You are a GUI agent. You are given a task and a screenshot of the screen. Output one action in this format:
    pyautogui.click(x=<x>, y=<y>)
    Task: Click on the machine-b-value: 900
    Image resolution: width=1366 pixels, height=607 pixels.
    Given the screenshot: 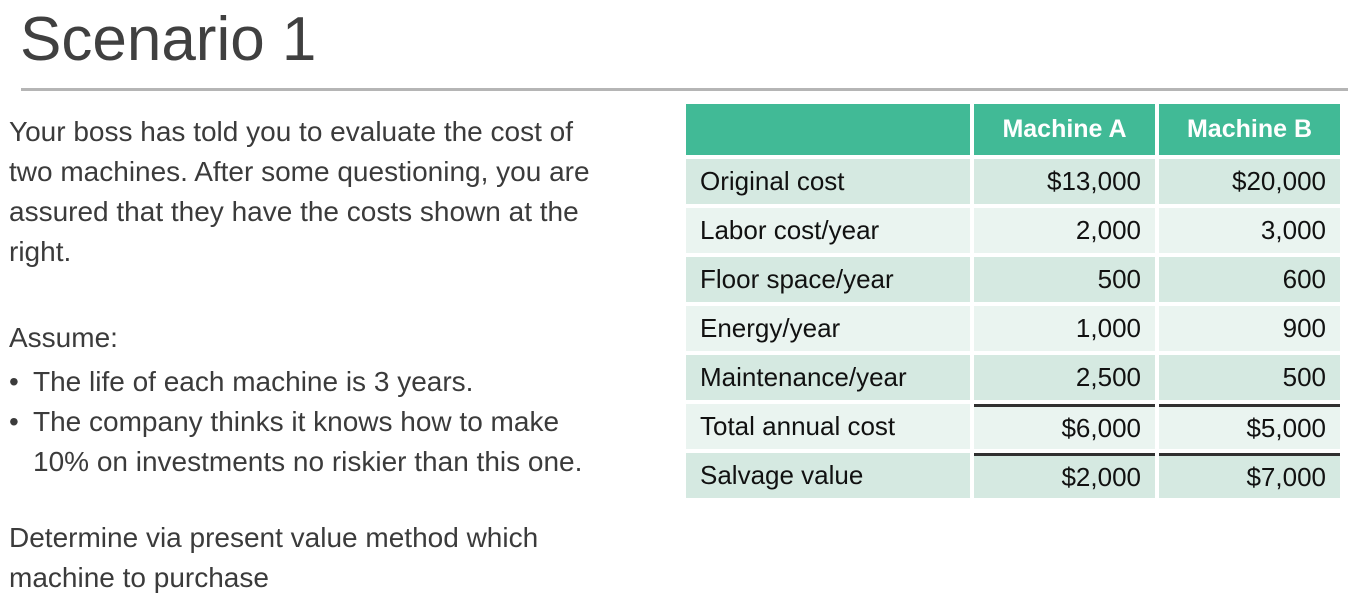 What is the action you would take?
    pyautogui.click(x=1249, y=328)
    